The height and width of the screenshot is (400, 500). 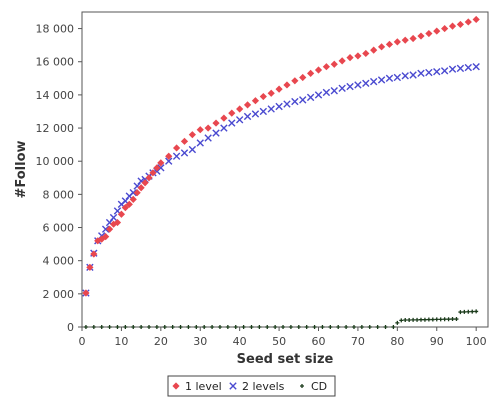 I want to click on y-axis-title: #Follow, so click(x=21, y=169).